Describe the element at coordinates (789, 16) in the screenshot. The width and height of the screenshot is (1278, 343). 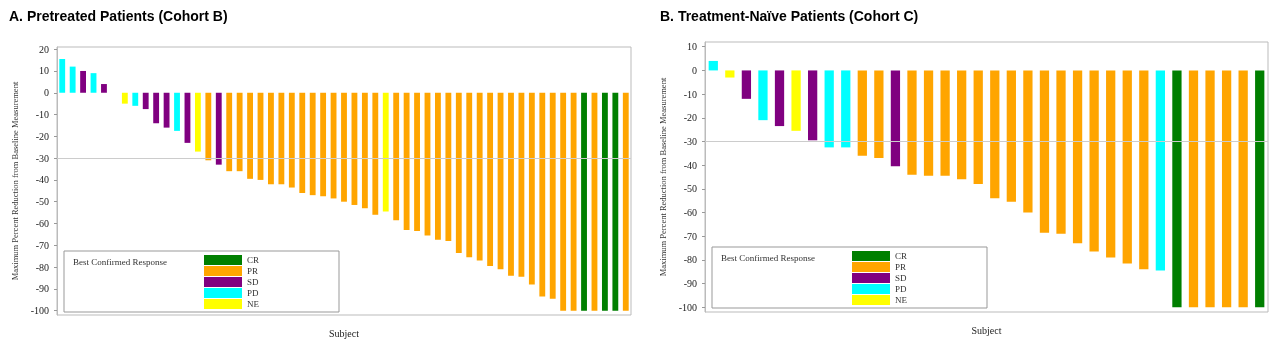
I see `chart-title: B. Treatment-Naïve Patients (Cohort C)` at that location.